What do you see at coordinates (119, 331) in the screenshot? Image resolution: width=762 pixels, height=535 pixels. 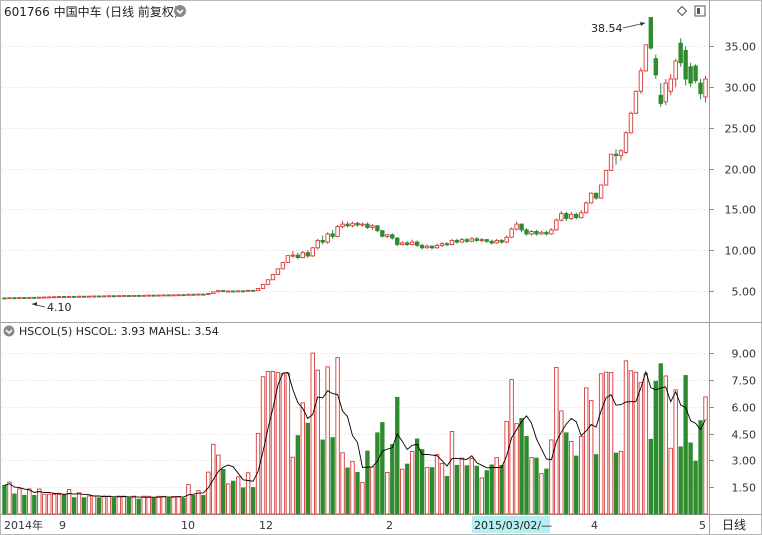 I see `indicator-header: HSCOL(5) HSCOL: 3.93 MAHSL: 3.54` at bounding box center [119, 331].